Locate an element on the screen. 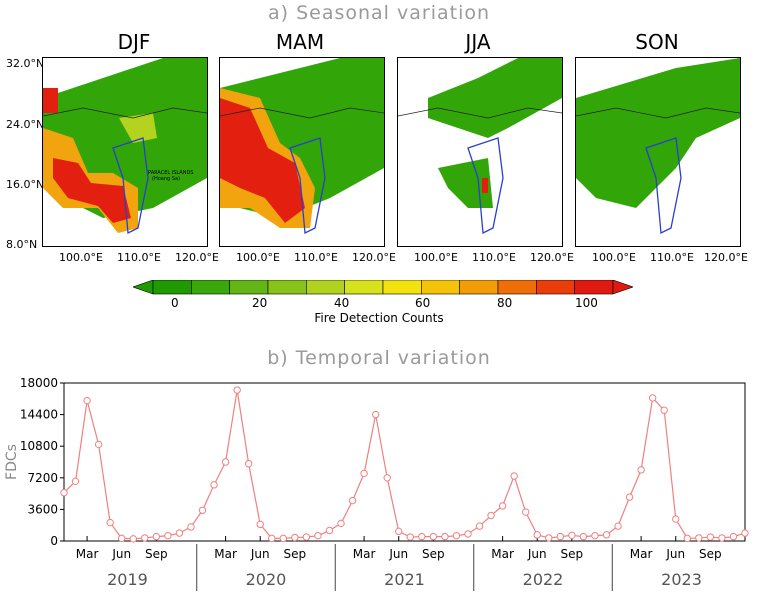  colorbar-left-arrow is located at coordinates (143, 287).